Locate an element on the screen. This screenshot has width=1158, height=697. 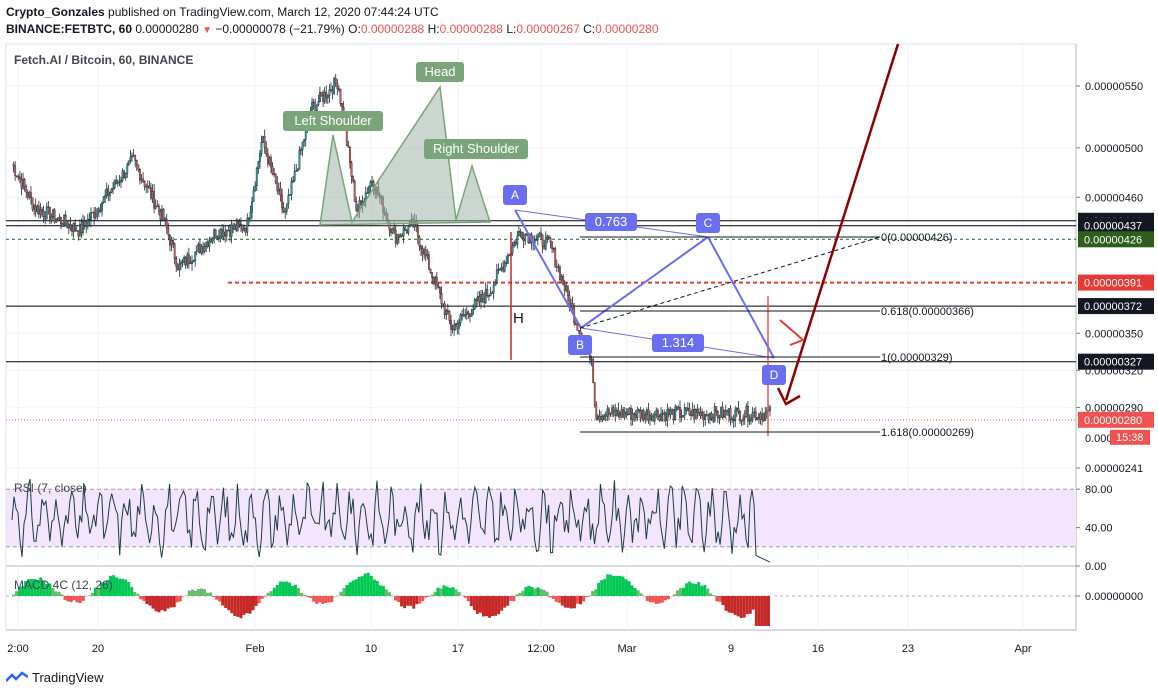
macd-pane is located at coordinates (541, 599).